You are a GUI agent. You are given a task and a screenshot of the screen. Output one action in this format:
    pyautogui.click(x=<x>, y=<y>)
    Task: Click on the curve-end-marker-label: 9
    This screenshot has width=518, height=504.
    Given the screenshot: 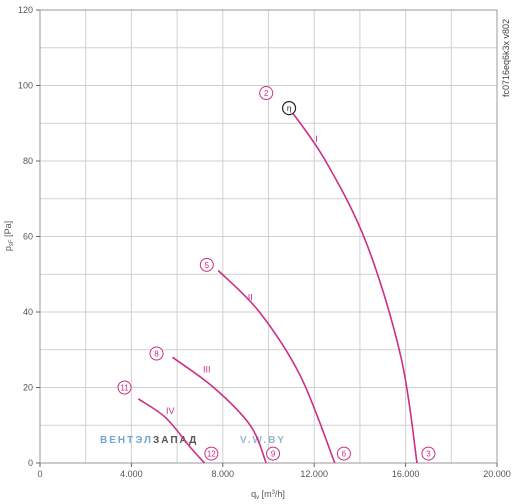 What is the action you would take?
    pyautogui.click(x=273, y=454)
    